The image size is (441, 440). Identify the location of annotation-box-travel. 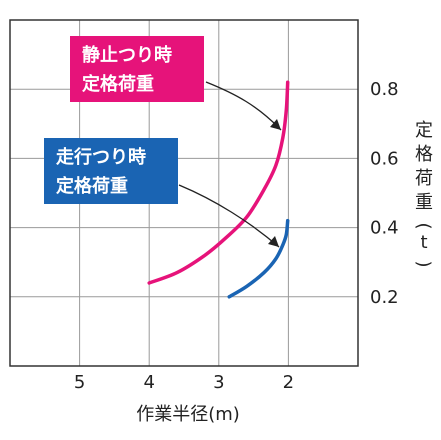
(111, 171).